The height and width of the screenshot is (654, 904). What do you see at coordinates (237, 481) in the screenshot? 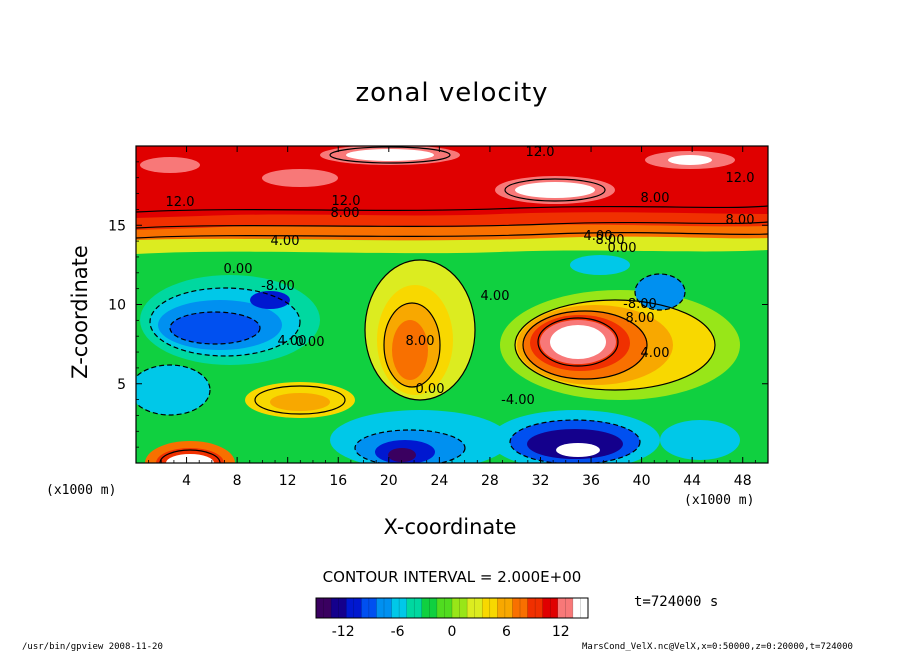
I see `x-tick-label: 8` at bounding box center [237, 481].